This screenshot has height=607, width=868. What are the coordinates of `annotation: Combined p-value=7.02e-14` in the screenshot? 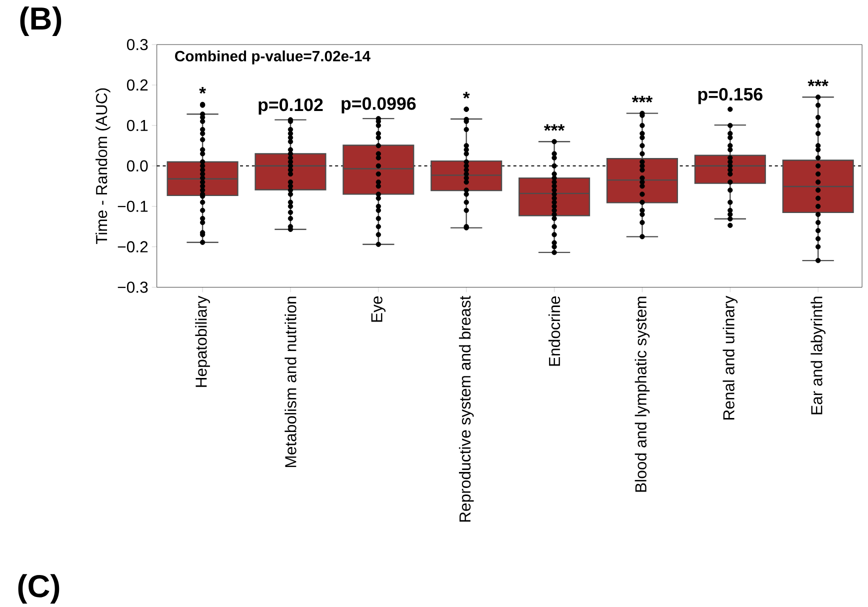 It's located at (272, 57).